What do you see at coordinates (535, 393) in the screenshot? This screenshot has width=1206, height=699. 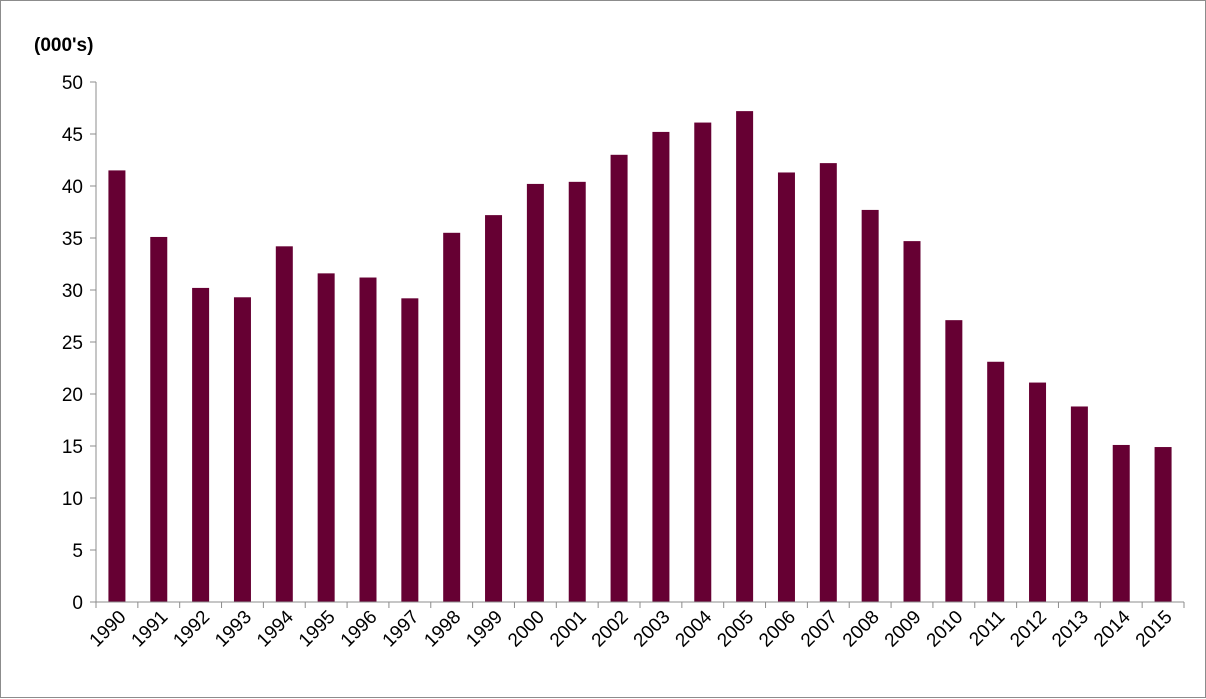 I see `bar-2000` at bounding box center [535, 393].